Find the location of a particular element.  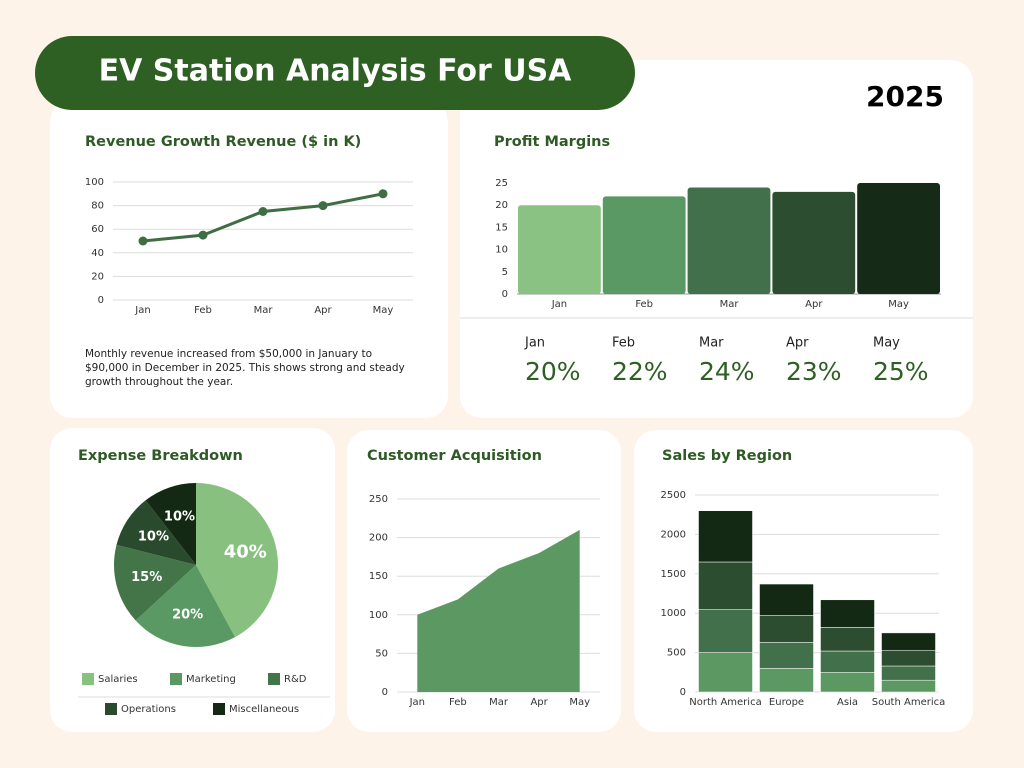

margin-month: Jan is located at coordinates (534, 343).